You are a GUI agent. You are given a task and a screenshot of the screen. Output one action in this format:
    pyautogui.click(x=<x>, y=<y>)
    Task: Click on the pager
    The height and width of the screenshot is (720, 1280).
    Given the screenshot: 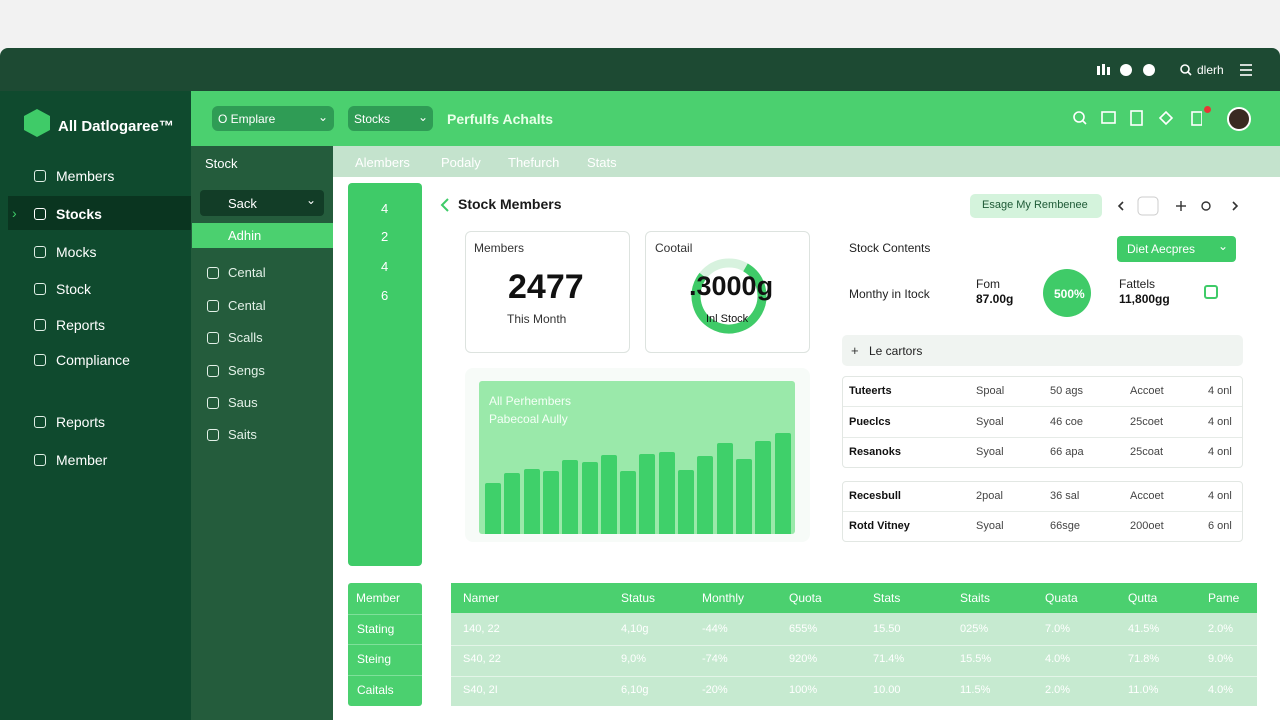 What is the action you would take?
    pyautogui.click(x=1177, y=206)
    